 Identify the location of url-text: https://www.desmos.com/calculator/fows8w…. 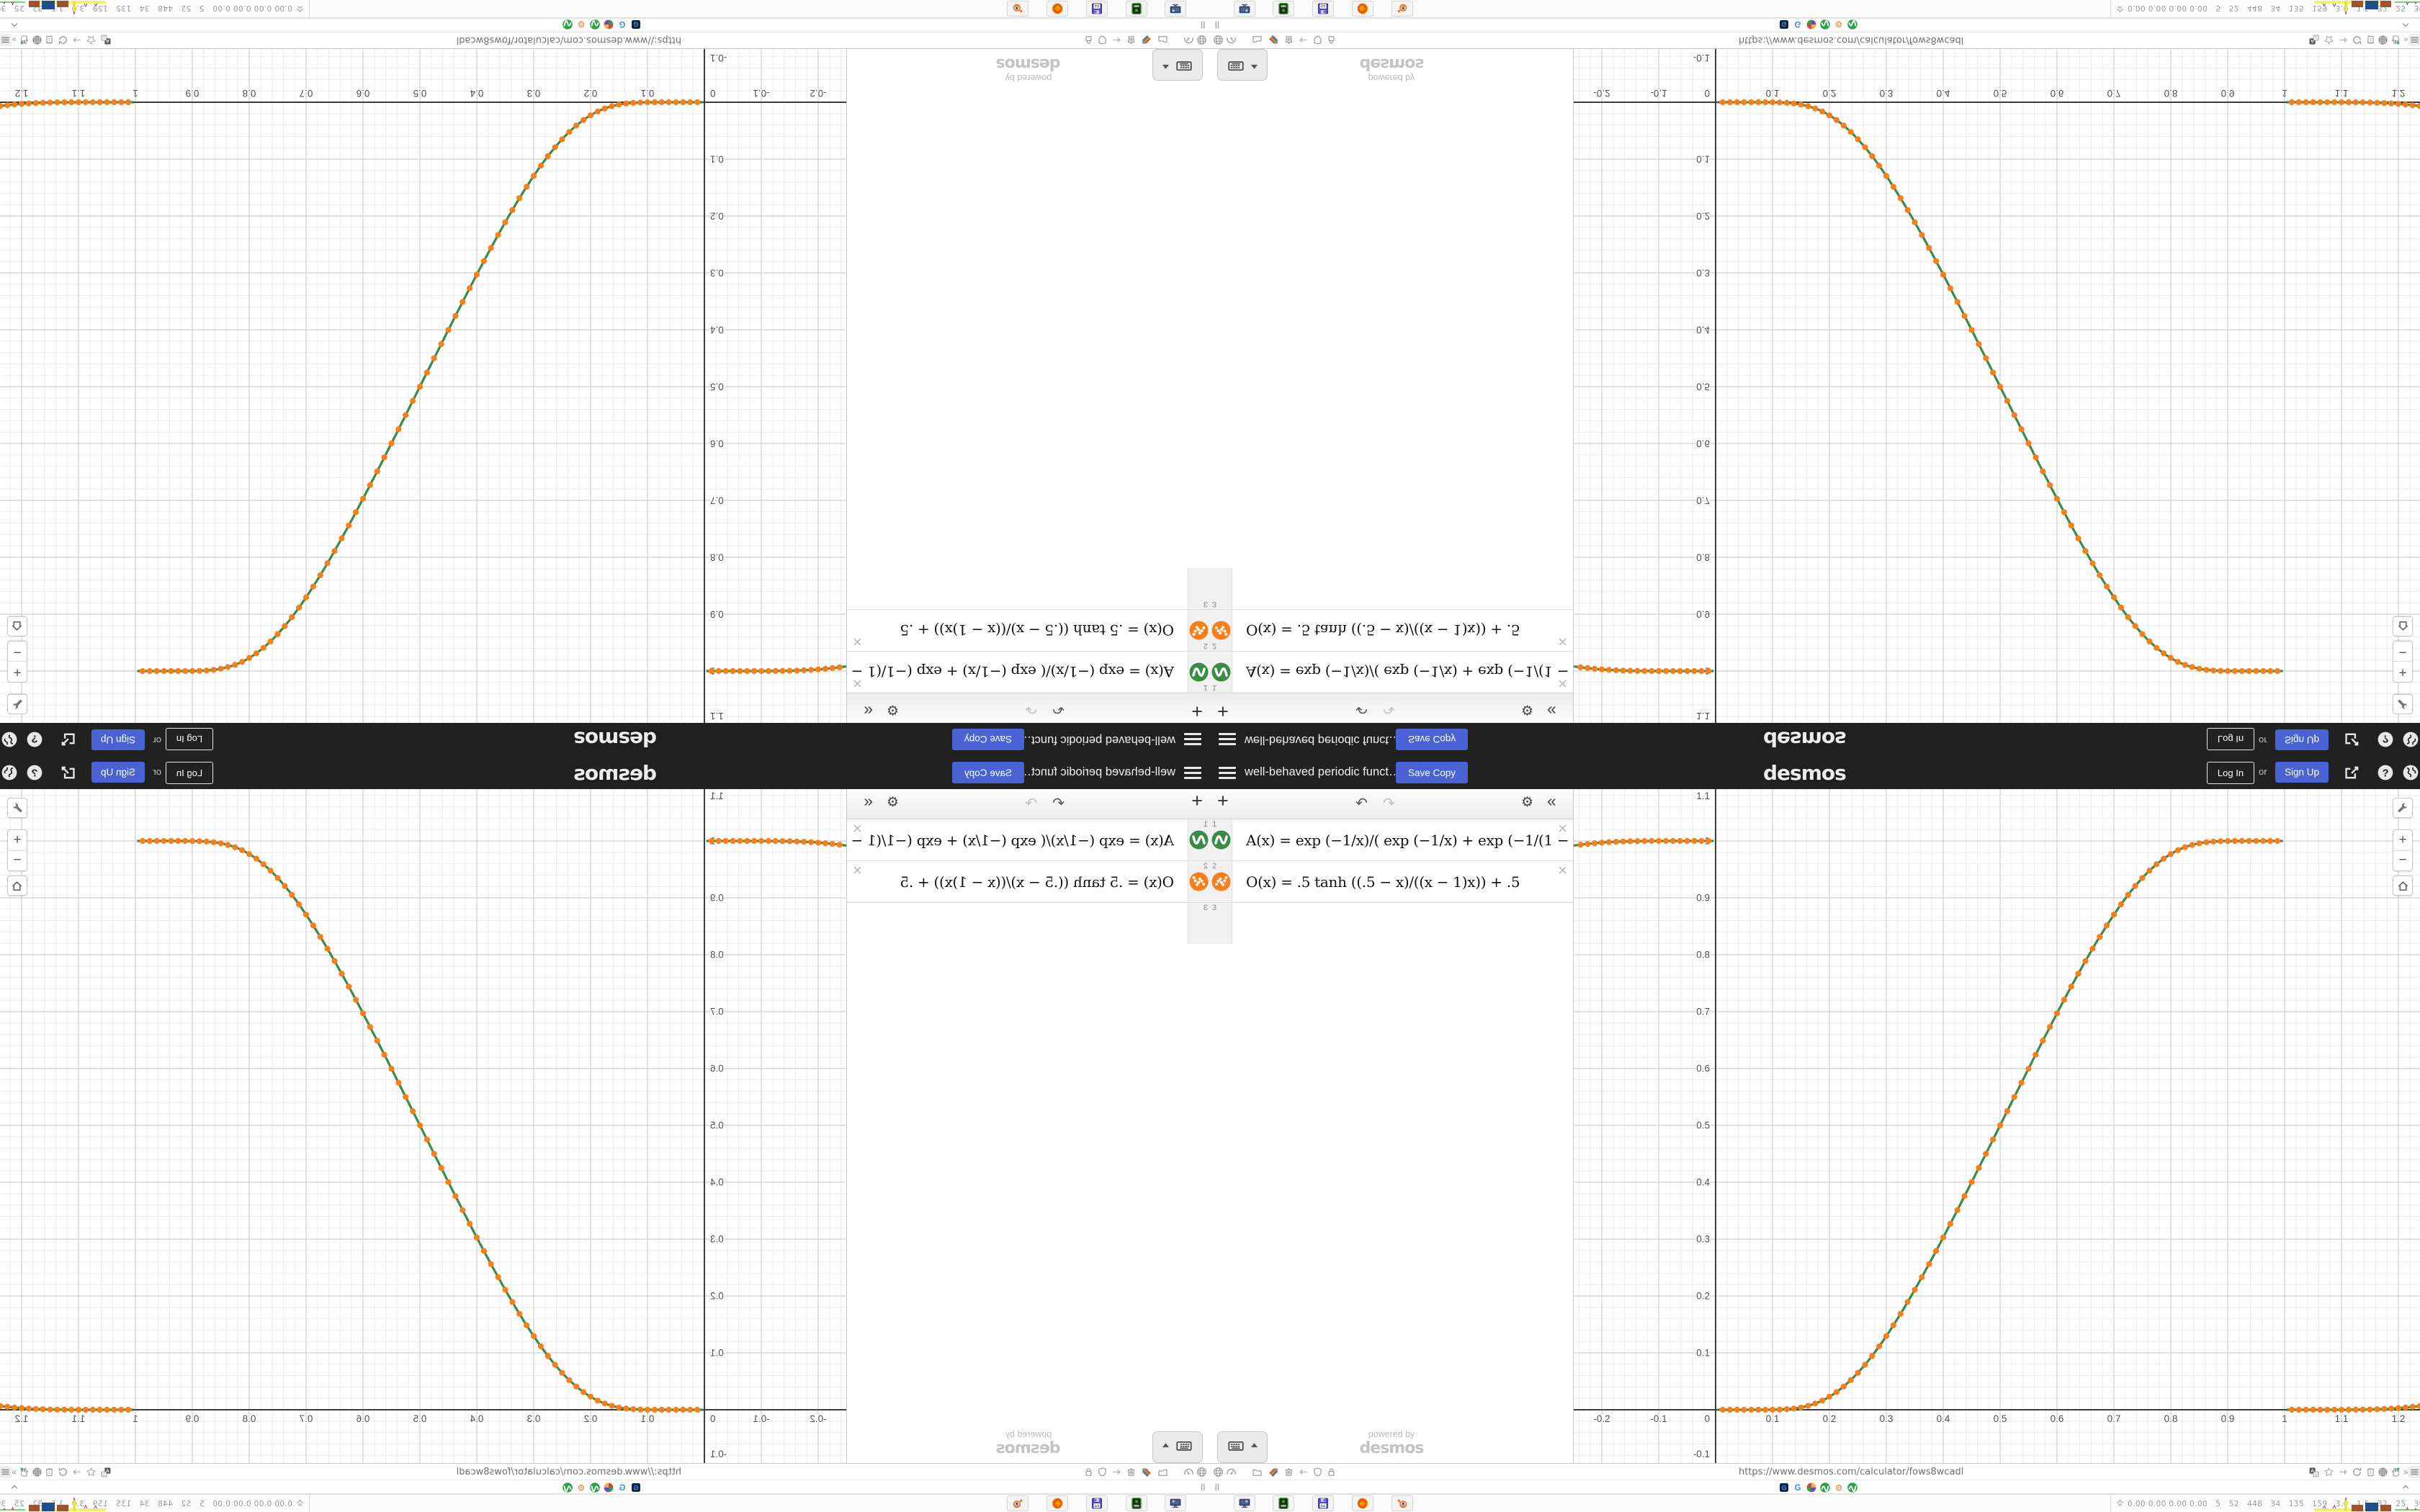
(1852, 1472).